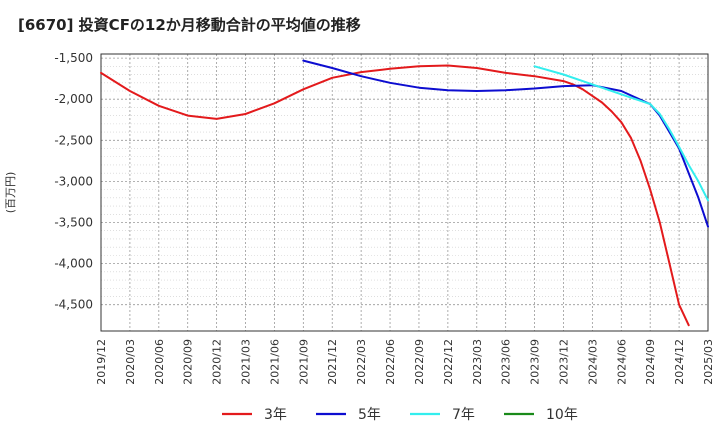 Image resolution: width=720 pixels, height=440 pixels. What do you see at coordinates (73, 305) in the screenshot?
I see `y-tick-label: -4,500` at bounding box center [73, 305].